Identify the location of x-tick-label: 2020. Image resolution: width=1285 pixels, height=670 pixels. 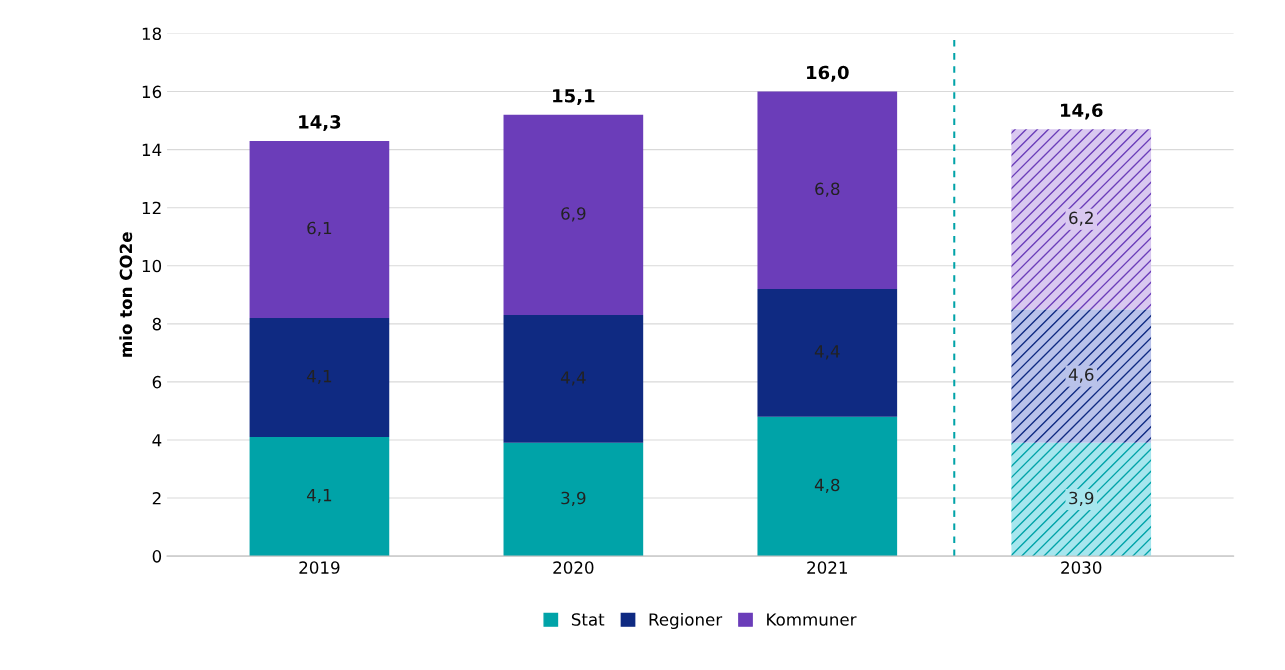
(573, 567).